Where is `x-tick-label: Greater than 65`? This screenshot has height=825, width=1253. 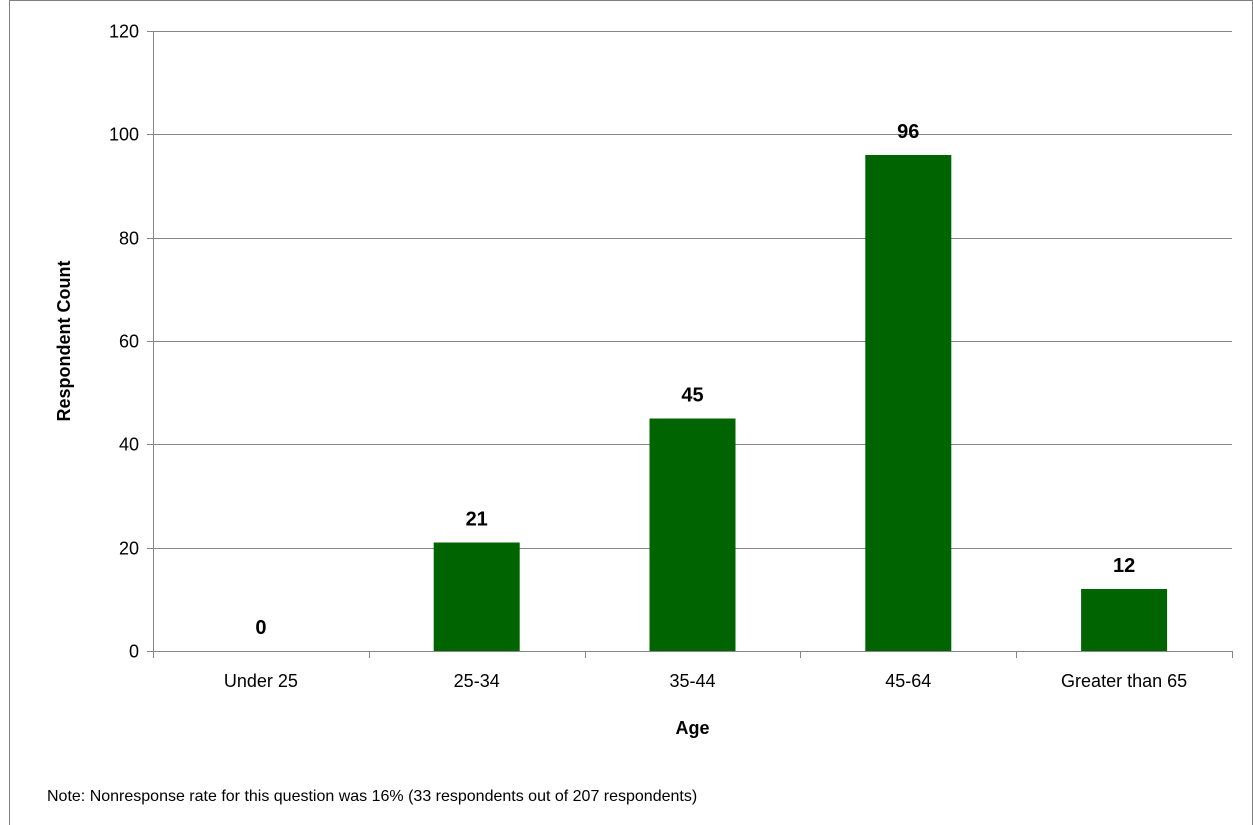 x-tick-label: Greater than 65 is located at coordinates (1124, 681).